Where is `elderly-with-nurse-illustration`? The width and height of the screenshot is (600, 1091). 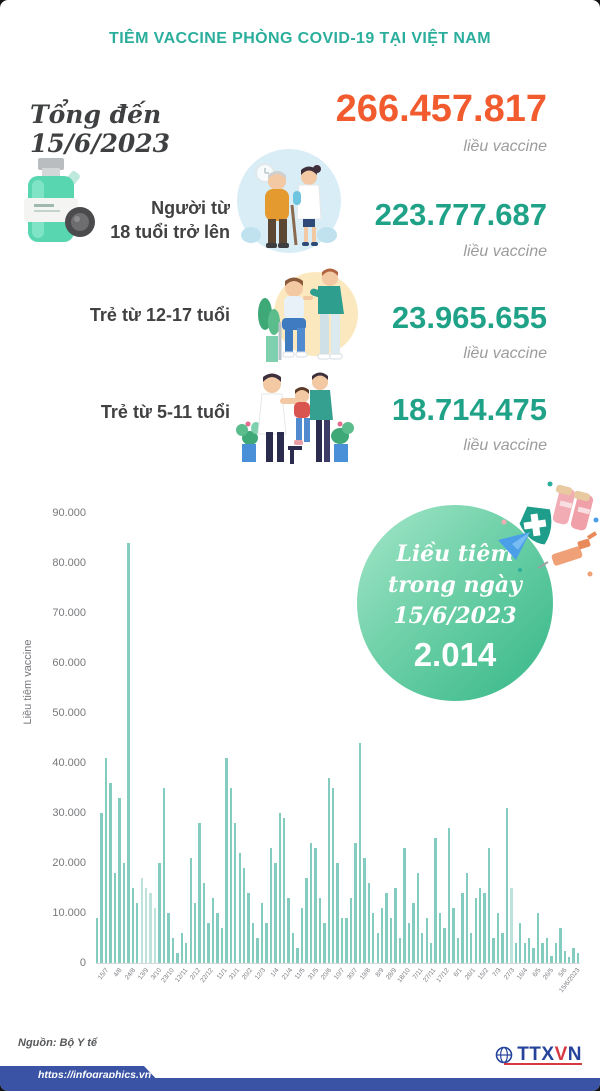
elderly-with-nurse-illustration is located at coordinates (289, 203).